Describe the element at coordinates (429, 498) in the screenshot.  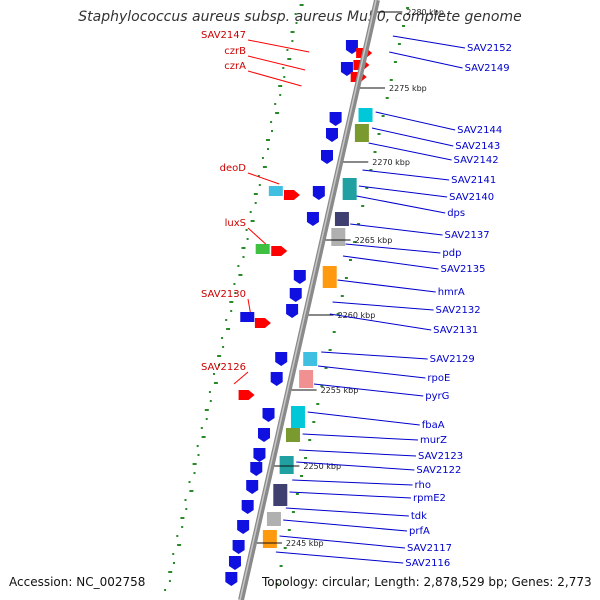
I see `gene-label-reverse: rpmE2` at that location.